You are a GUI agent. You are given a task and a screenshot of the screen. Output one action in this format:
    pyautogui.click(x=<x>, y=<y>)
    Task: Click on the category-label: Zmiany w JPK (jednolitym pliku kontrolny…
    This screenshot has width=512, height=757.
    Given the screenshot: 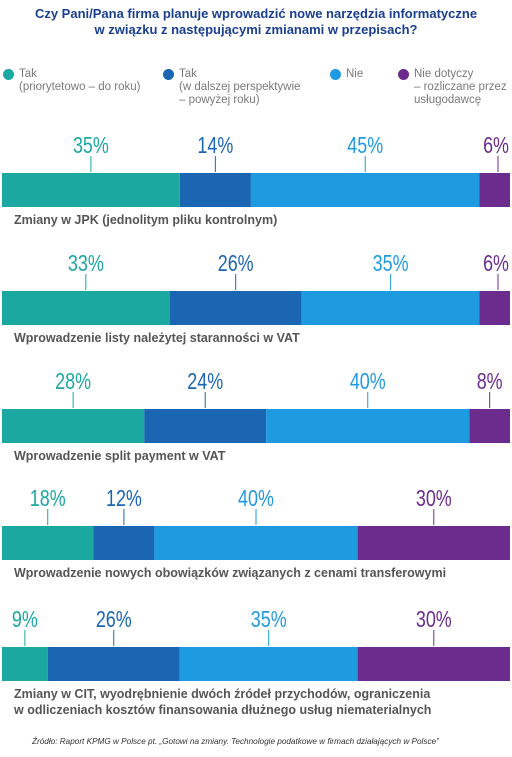 What is the action you would take?
    pyautogui.click(x=145, y=220)
    